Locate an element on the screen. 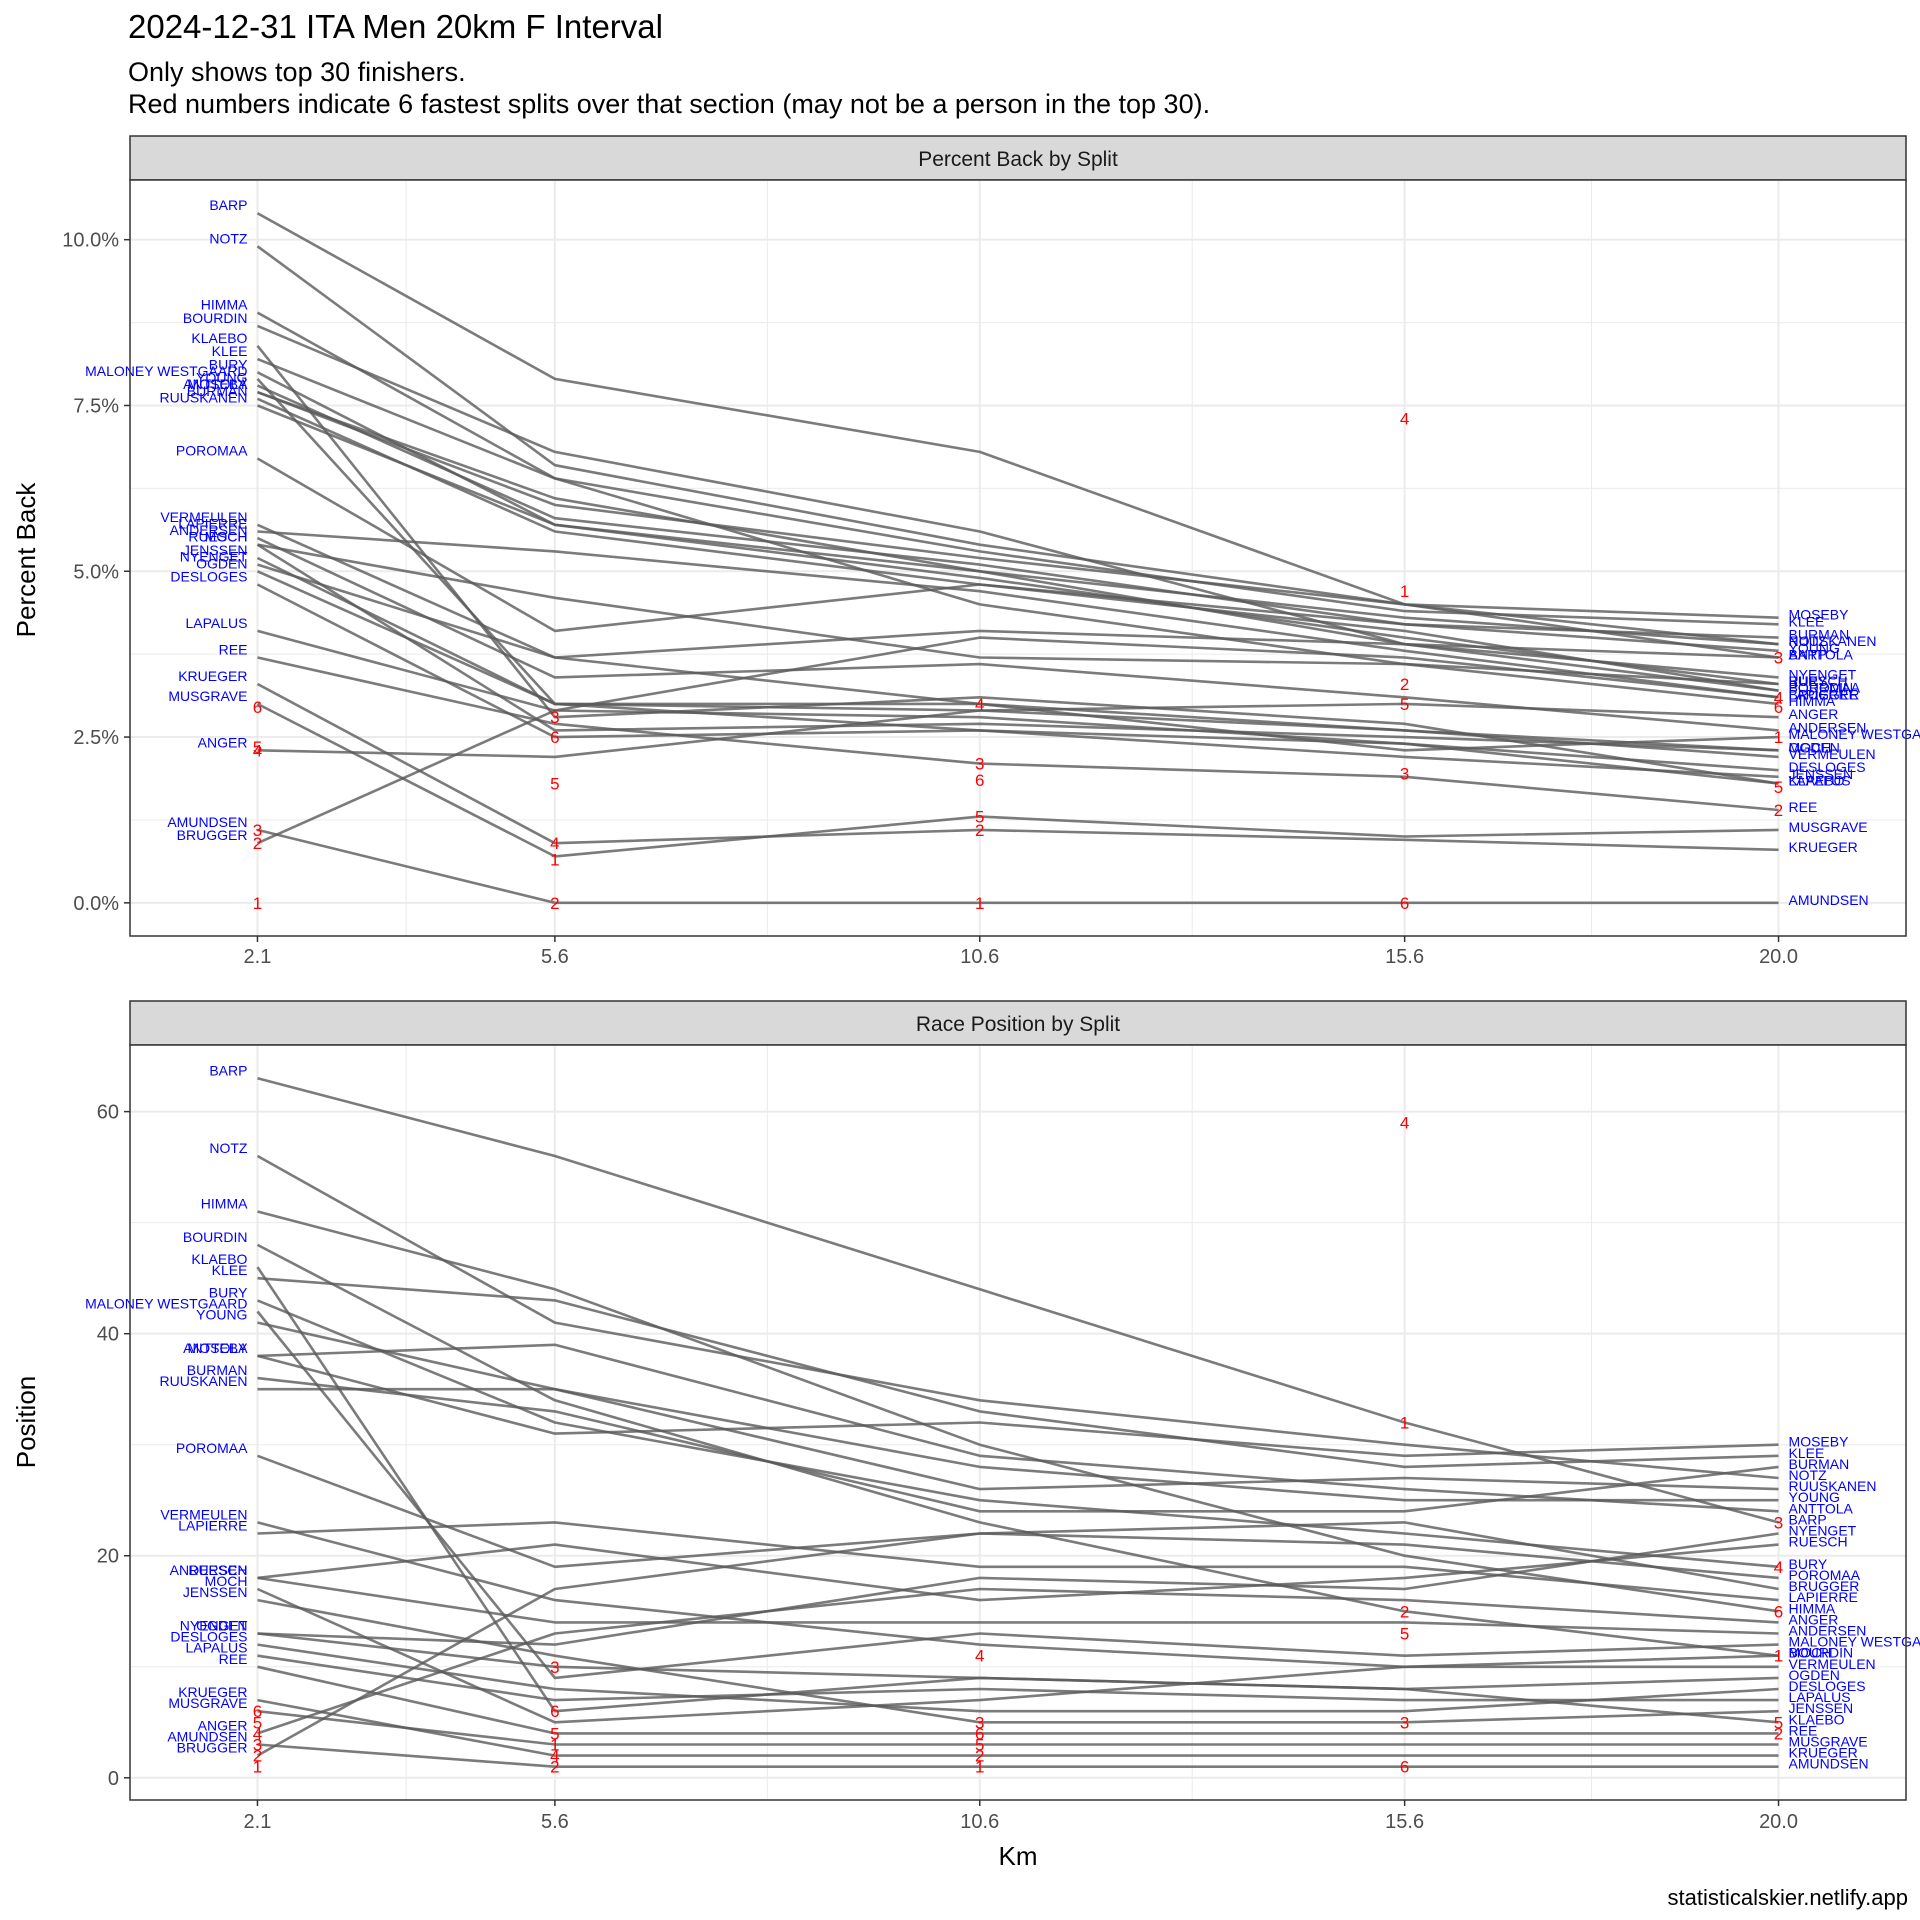 Image resolution: width=1920 pixels, height=1920 pixels. athlete-start-label: LAPIERRE is located at coordinates (212, 523).